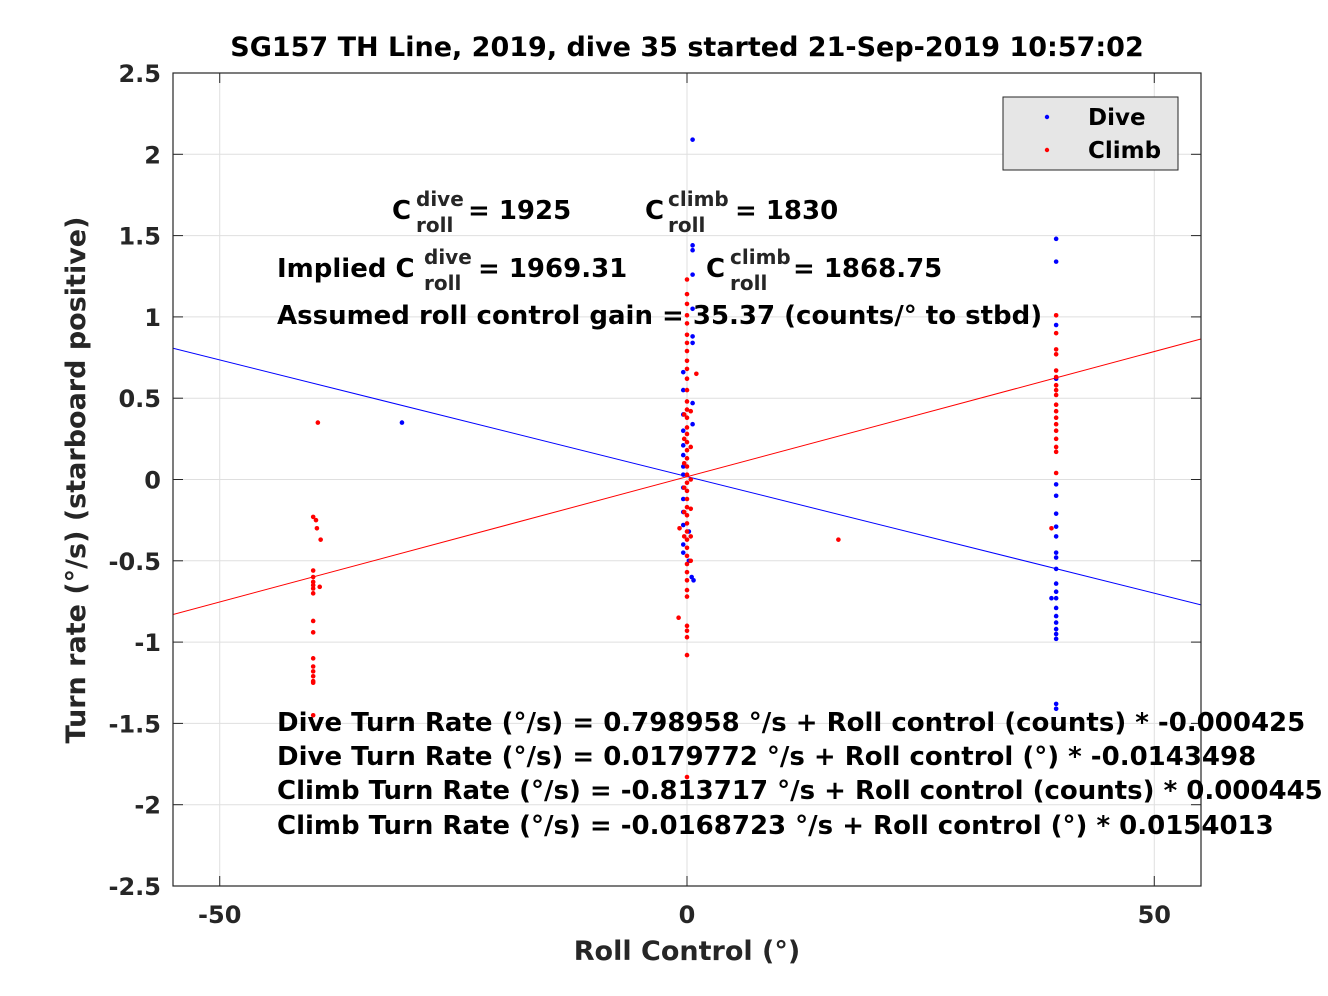 The width and height of the screenshot is (1328, 996). I want to click on x-tick-labels: -50 0 50, so click(684, 915).